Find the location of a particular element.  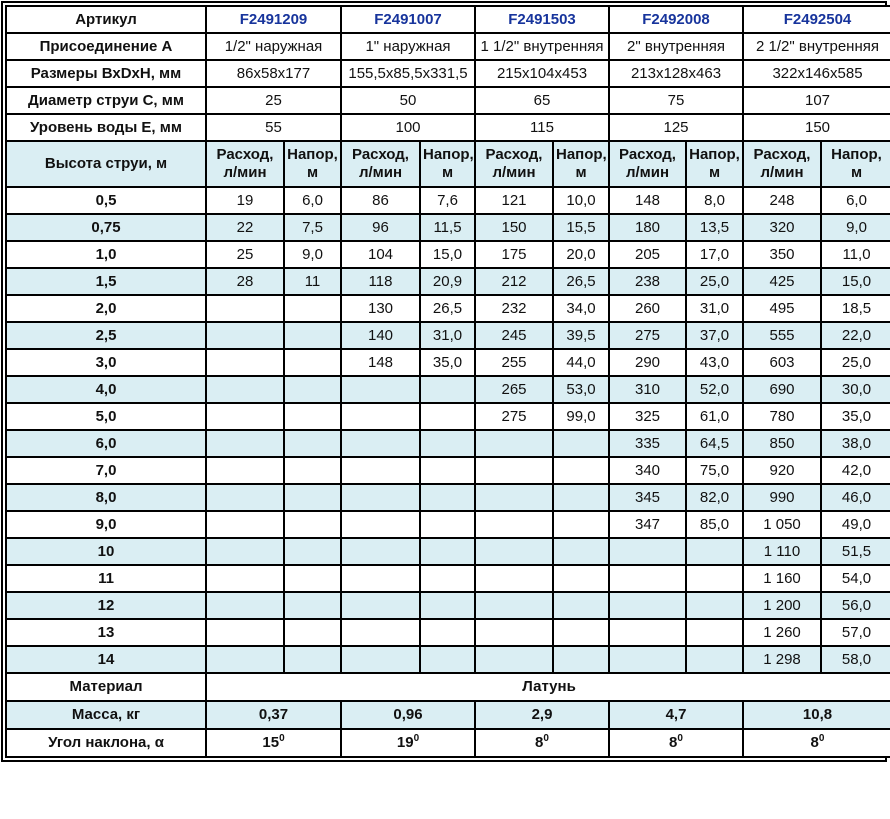

spec-row: Уровень воды Е, мм 55 100 115 125 150 is located at coordinates (447, 127).